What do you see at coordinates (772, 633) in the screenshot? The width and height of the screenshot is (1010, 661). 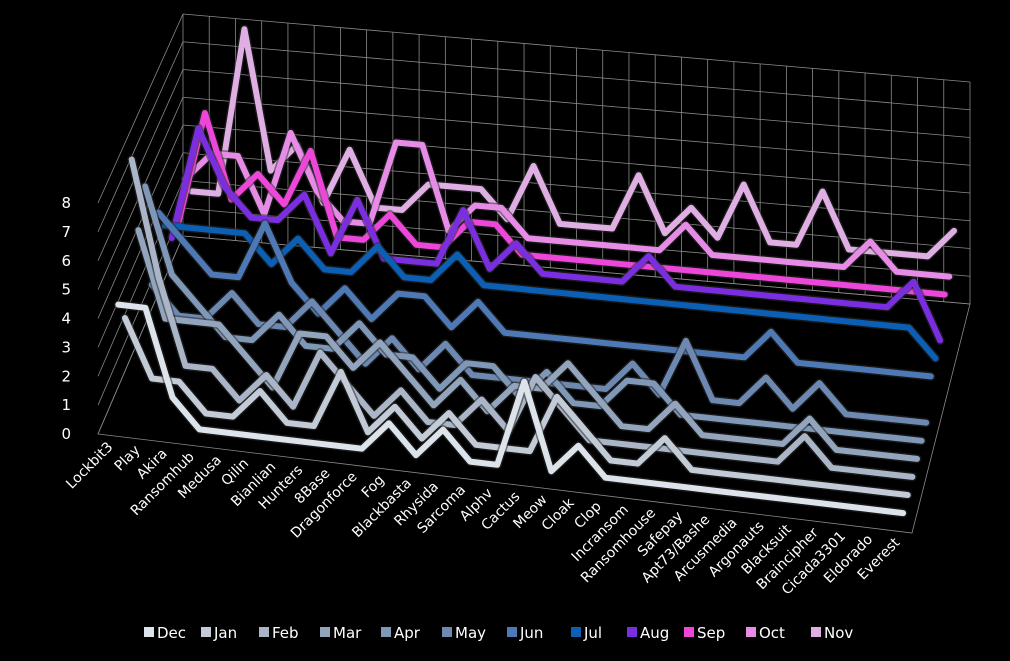 I see `legend-label-oct: Oct` at bounding box center [772, 633].